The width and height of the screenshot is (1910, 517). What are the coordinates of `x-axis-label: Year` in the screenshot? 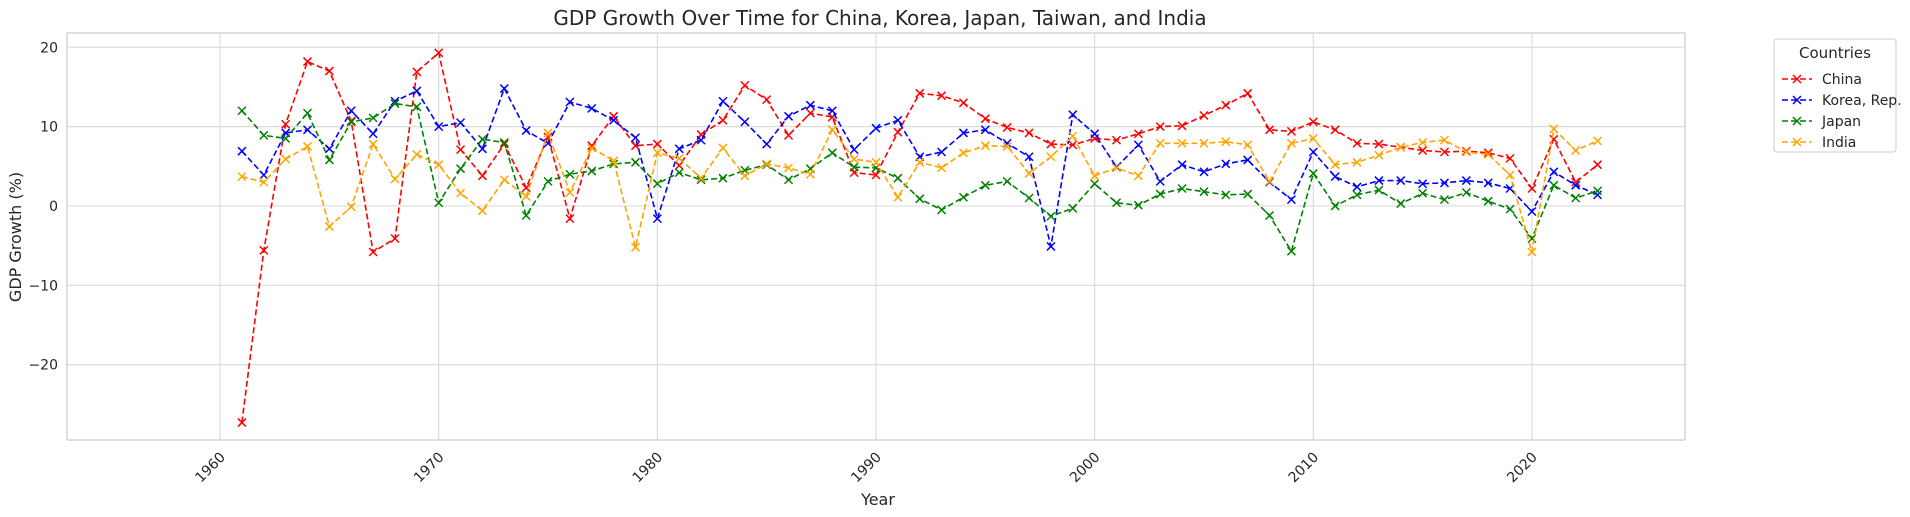 It's located at (877, 499).